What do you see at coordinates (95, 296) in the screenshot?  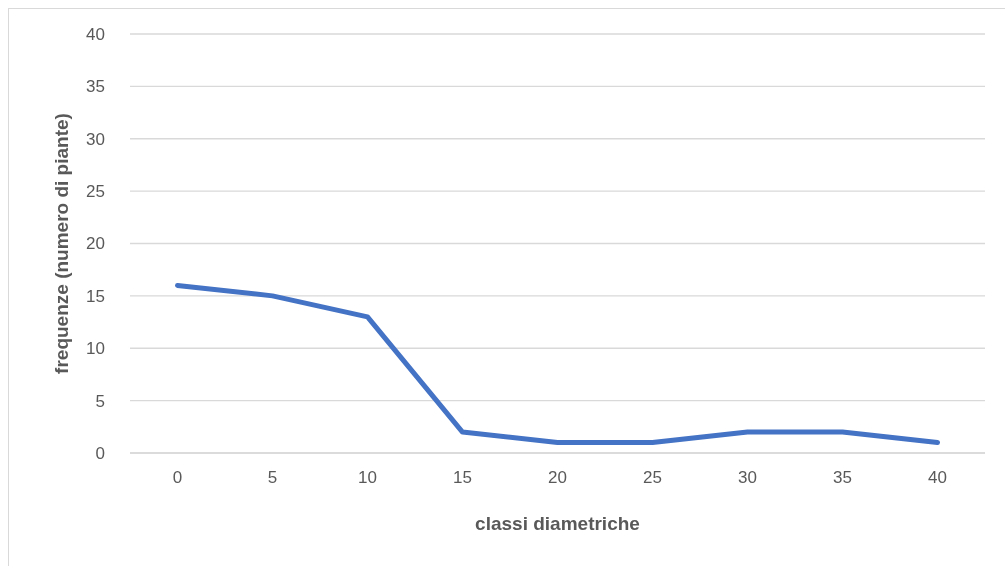 I see `y-tick-label: 15` at bounding box center [95, 296].